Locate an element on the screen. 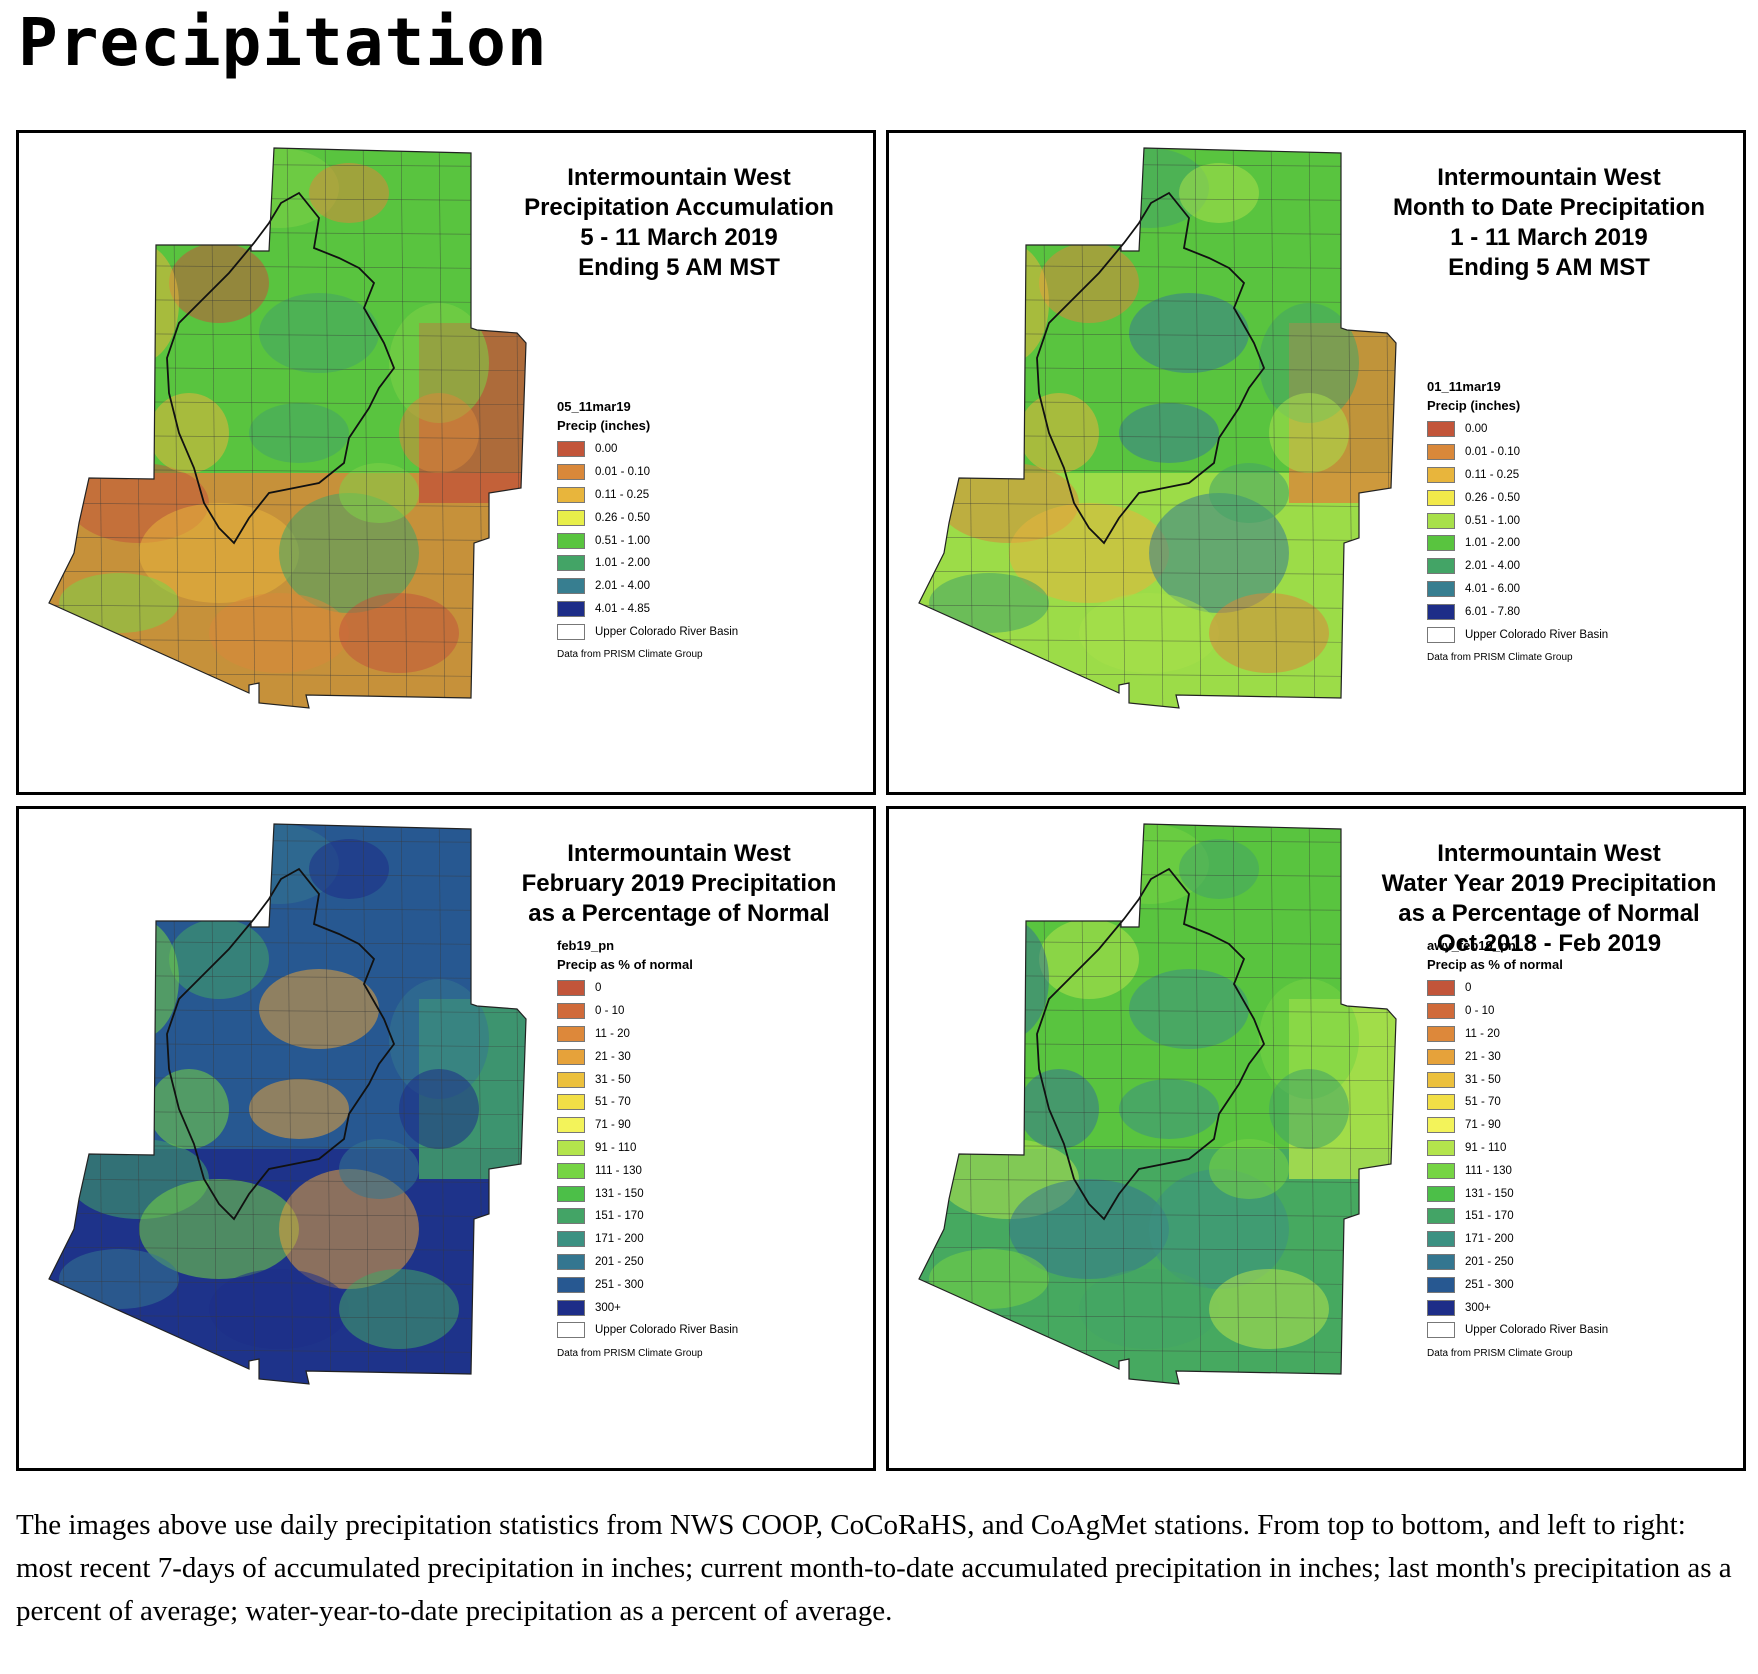 This screenshot has width=1758, height=1674. page-title: Precipitation is located at coordinates (283, 42).